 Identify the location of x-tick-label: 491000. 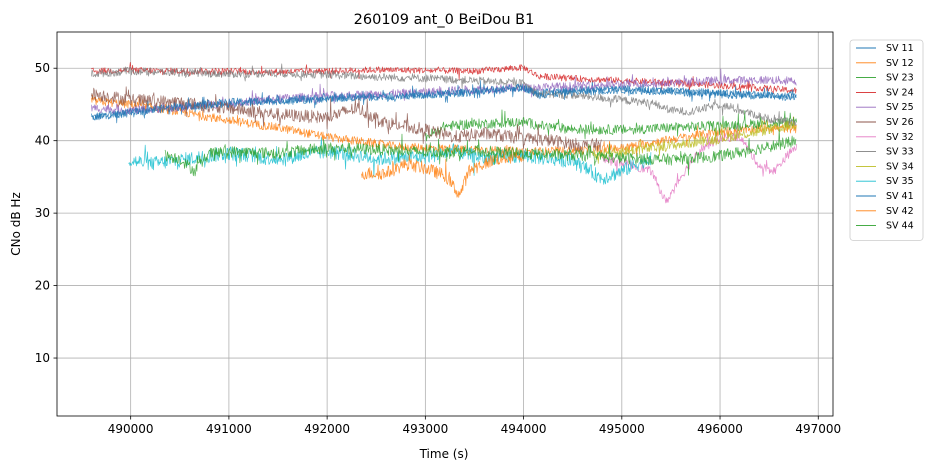
(229, 429).